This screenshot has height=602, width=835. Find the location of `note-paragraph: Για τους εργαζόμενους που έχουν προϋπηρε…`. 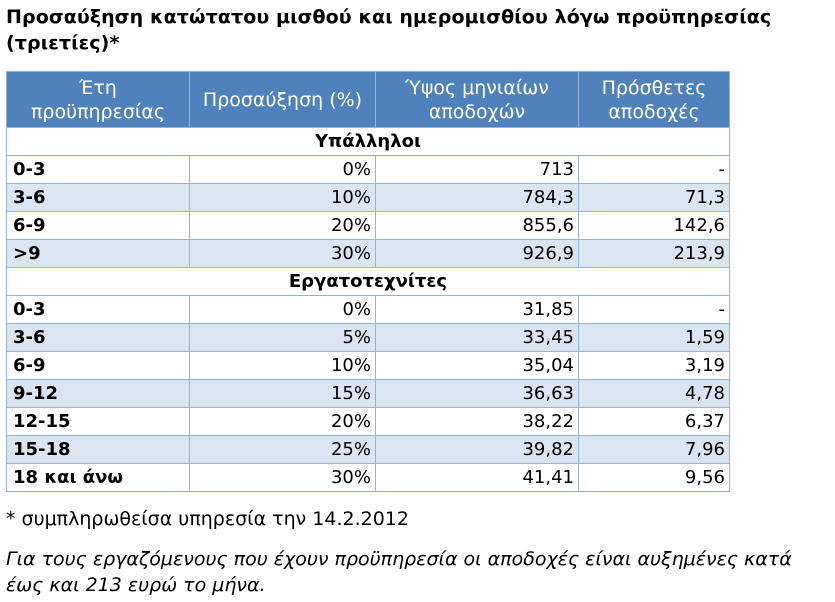

note-paragraph: Για τους εργαζόμενους που έχουν προϋπηρε… is located at coordinates (399, 572).